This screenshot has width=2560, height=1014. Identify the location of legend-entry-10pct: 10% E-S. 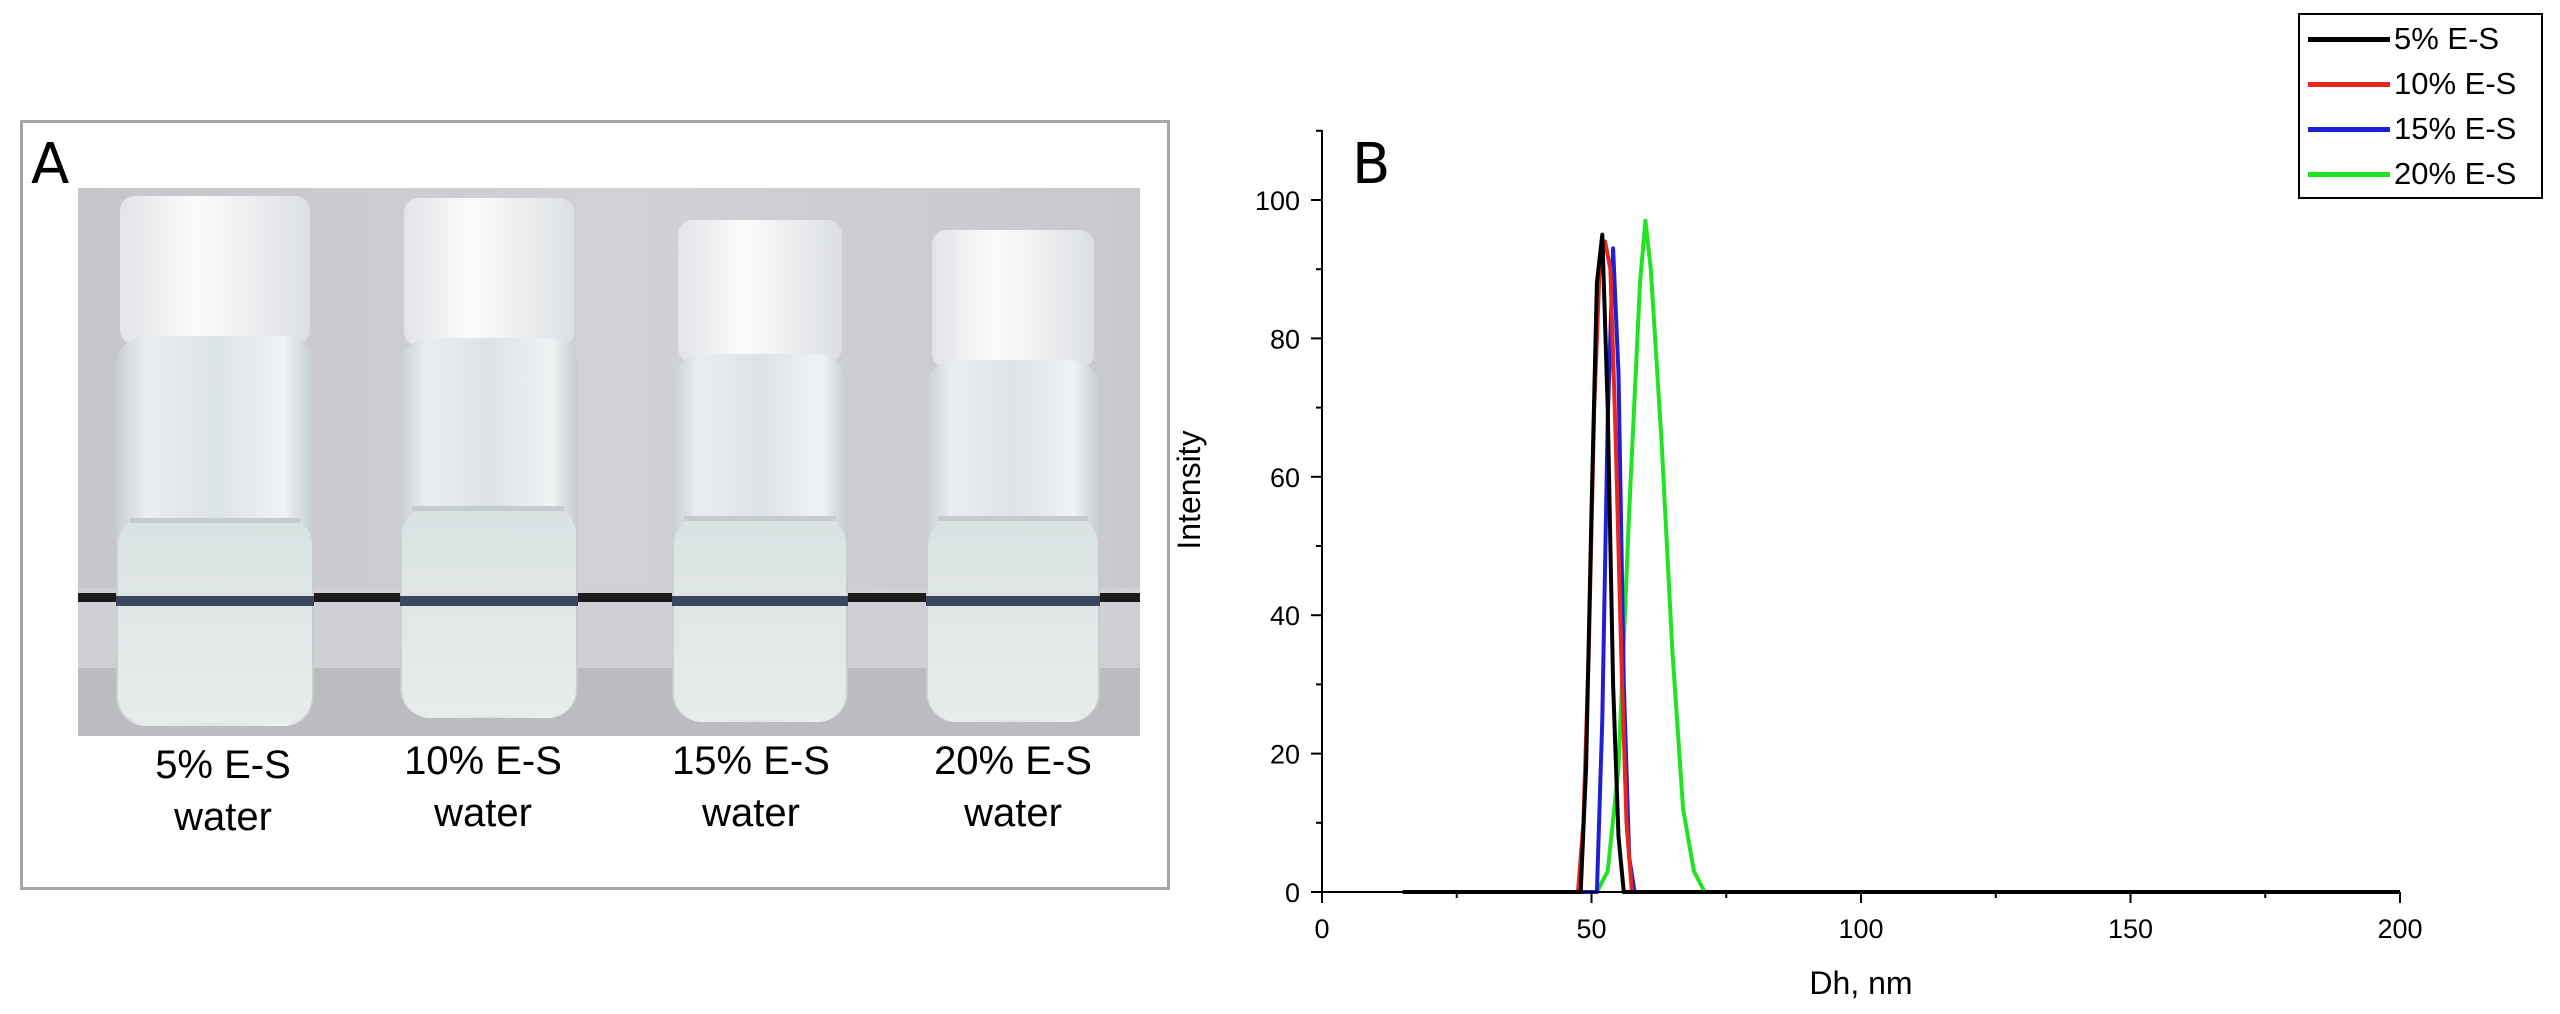
(2420, 84).